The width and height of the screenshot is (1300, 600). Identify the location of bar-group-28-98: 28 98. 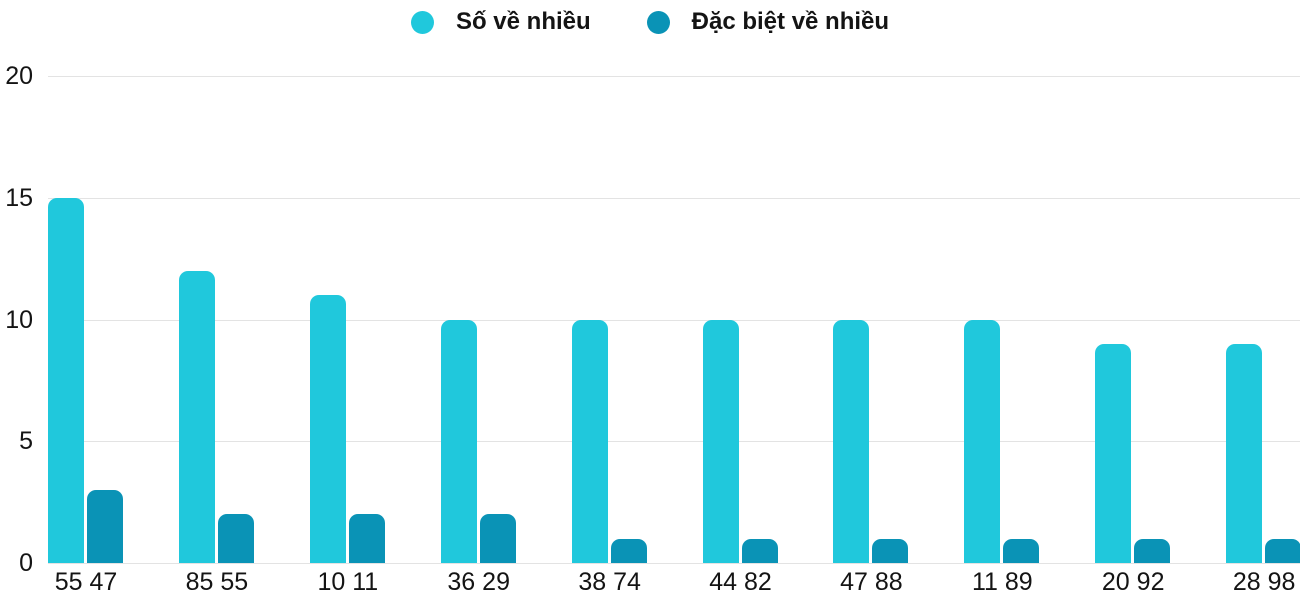
(1263, 336).